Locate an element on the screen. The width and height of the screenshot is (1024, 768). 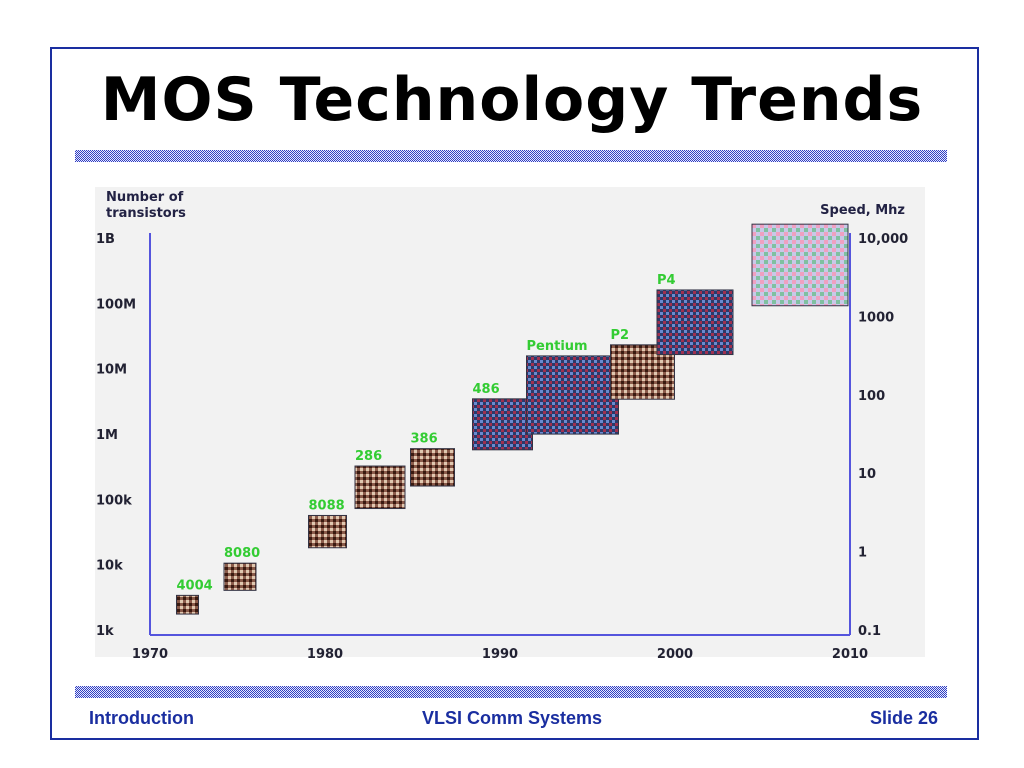
chip-label: P2 is located at coordinates (620, 335).